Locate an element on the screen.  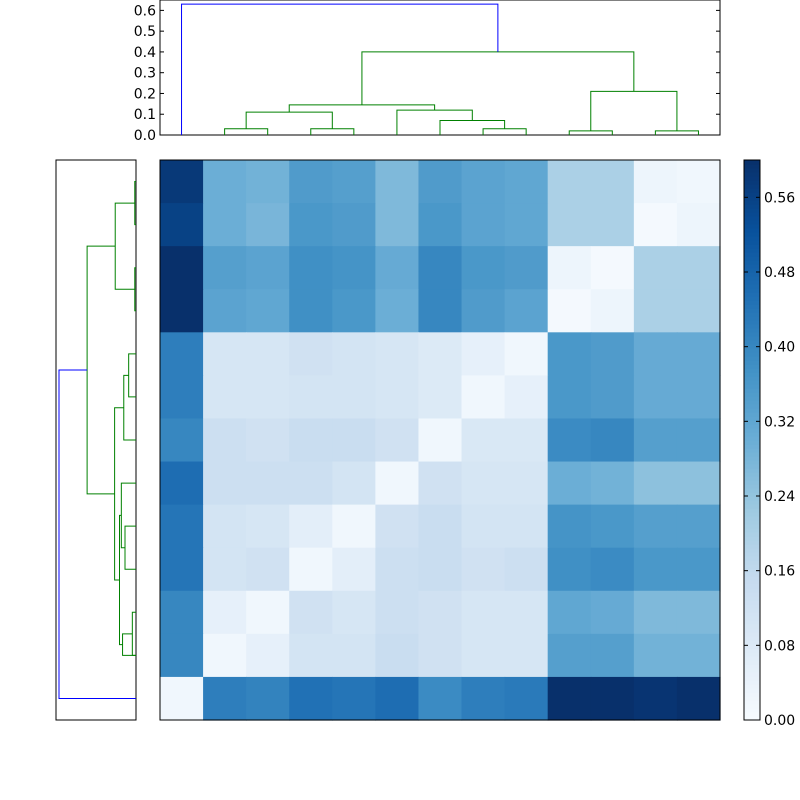
top-dendrogram-tick-label: 0.1 is located at coordinates (145, 115).